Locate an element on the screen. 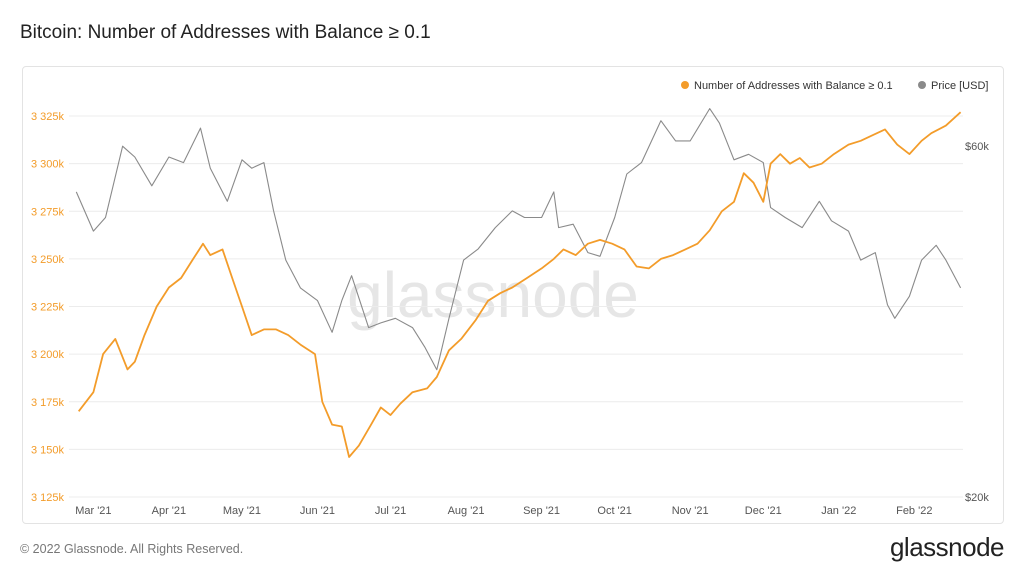  x-tick-label: Dec '21 is located at coordinates (763, 511).